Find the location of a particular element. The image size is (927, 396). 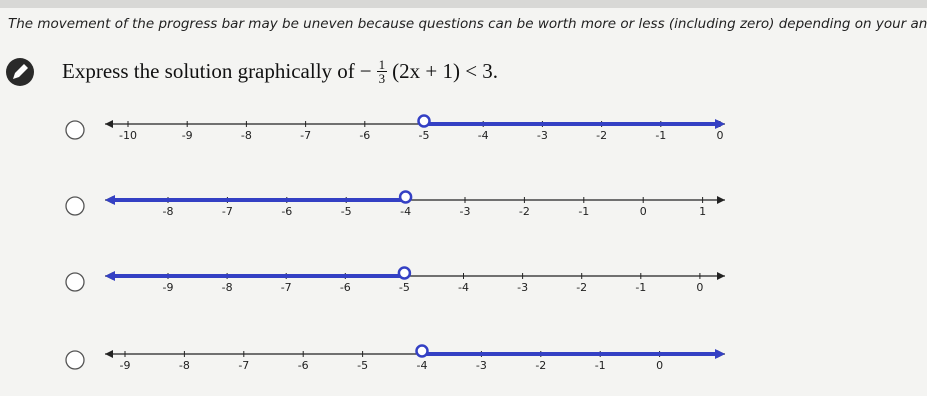

pencil-glyph is located at coordinates (20, 71).